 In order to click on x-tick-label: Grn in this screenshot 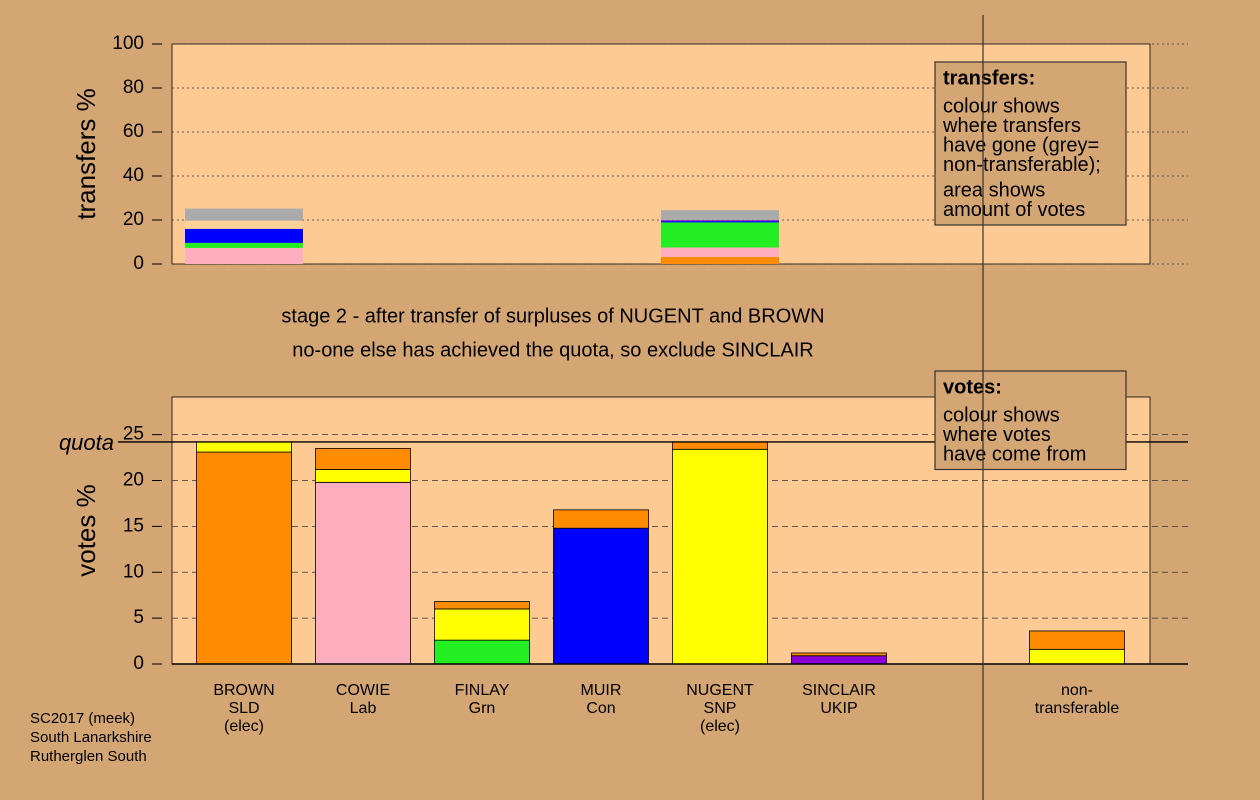, I will do `click(482, 708)`.